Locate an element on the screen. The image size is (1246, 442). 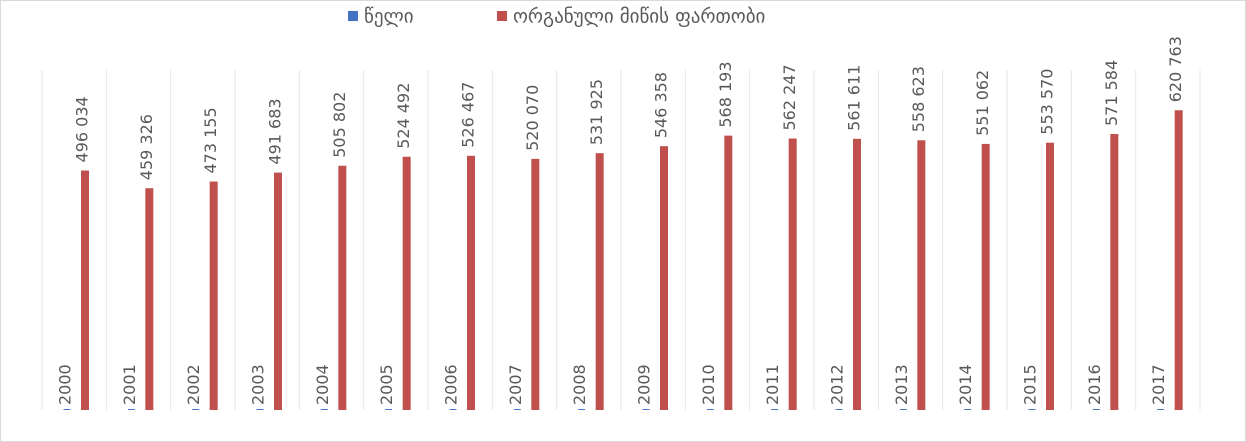
data-label: 520 070 is located at coordinates (532, 118).